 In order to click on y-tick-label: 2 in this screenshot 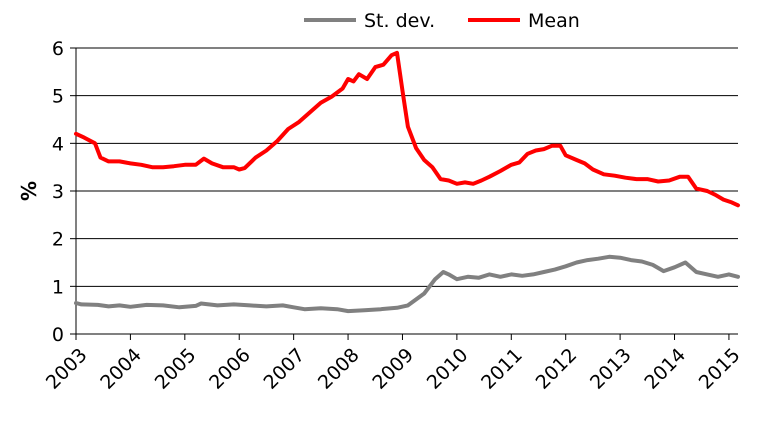, I will do `click(58, 240)`.